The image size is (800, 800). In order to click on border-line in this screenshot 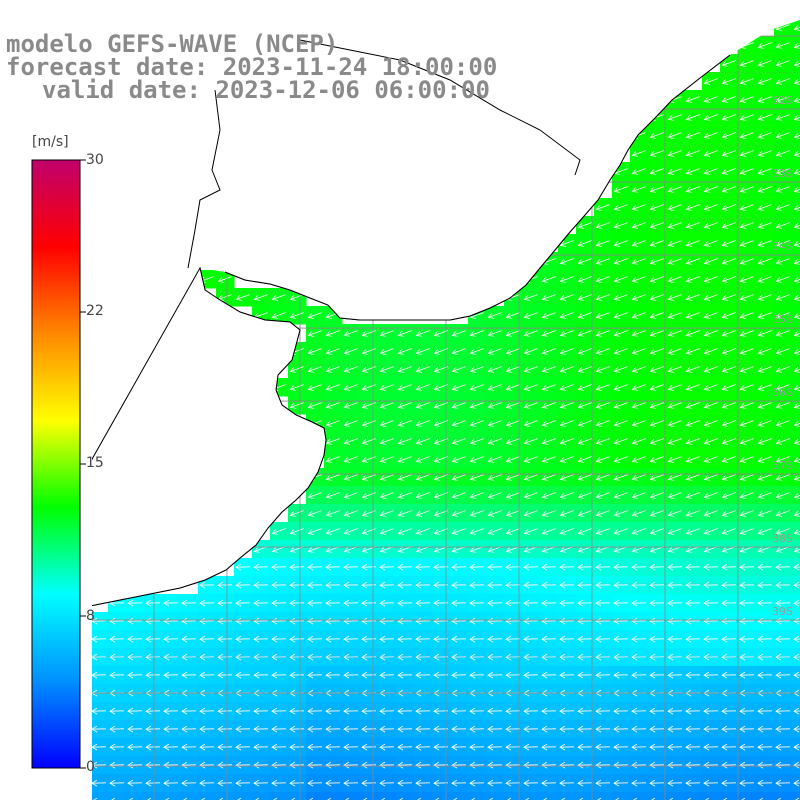, I will do `click(384, 154)`.